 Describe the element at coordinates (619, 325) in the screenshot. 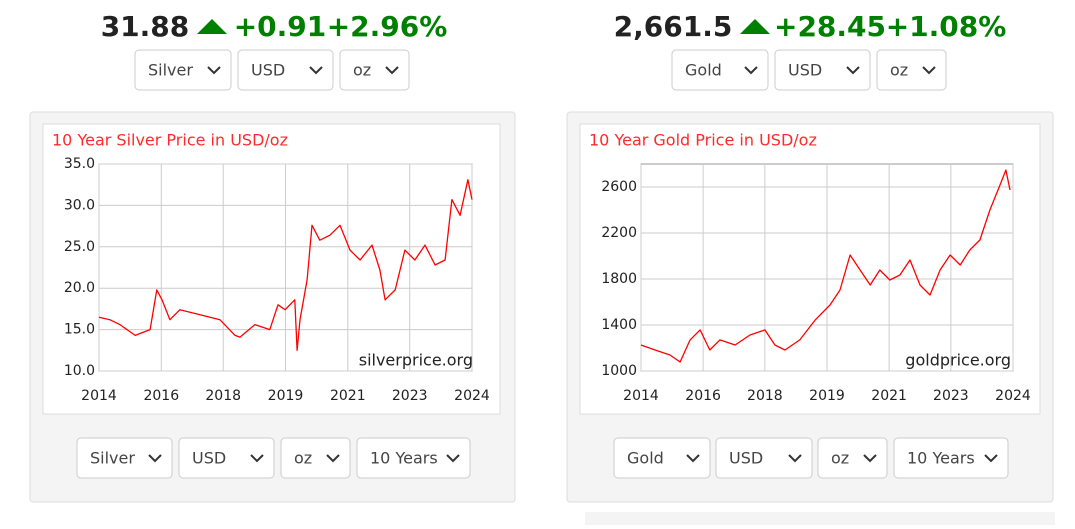

I see `y-tick-label: 1400` at that location.